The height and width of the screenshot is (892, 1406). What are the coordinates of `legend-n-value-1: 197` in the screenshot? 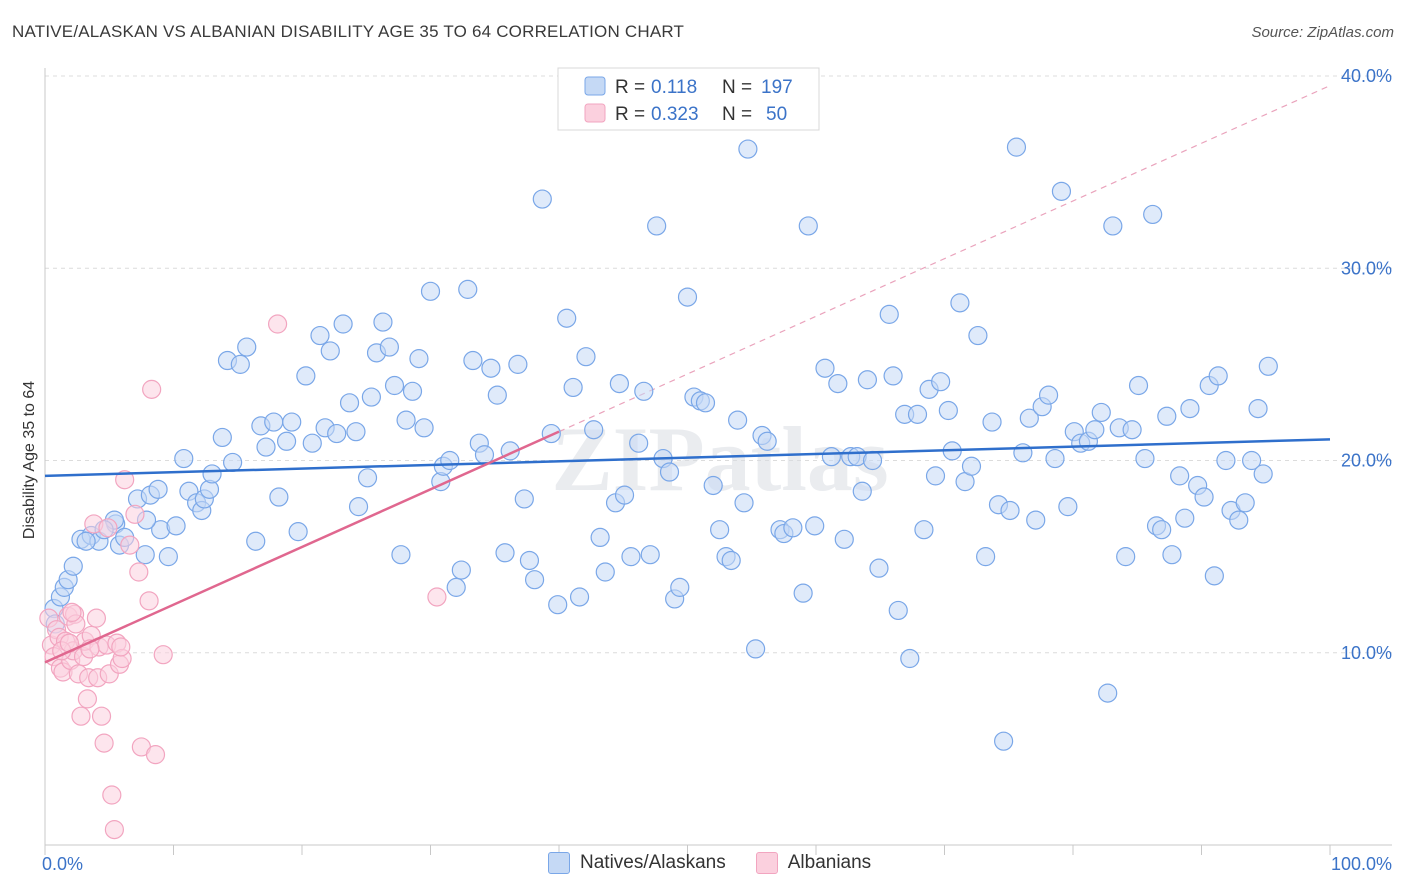 It's located at (777, 87).